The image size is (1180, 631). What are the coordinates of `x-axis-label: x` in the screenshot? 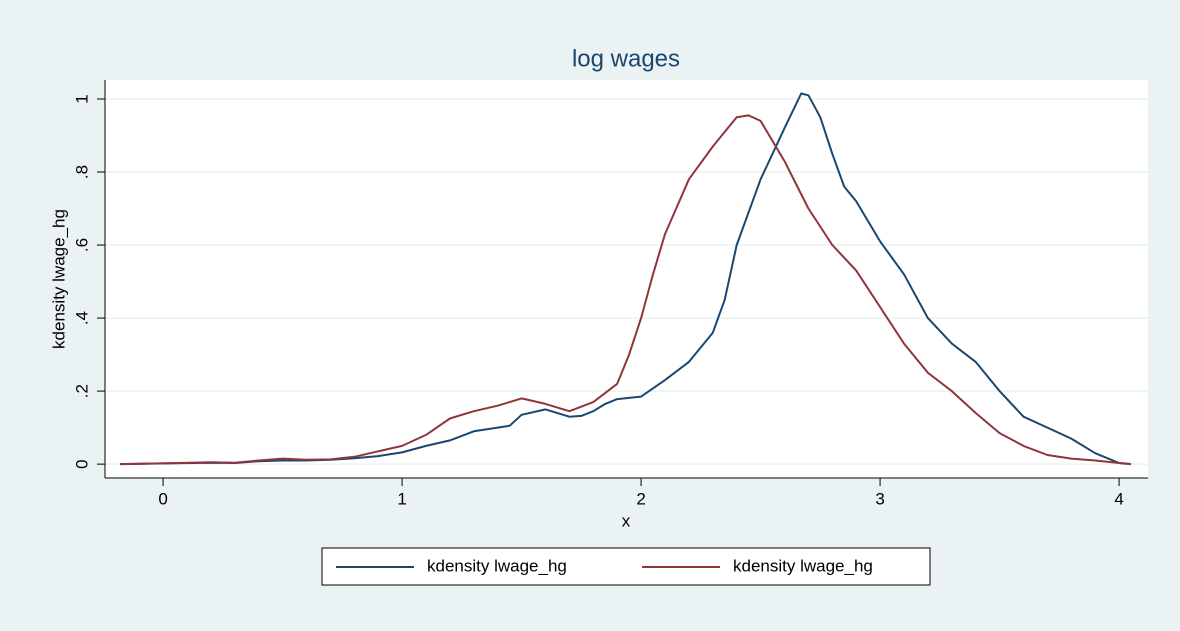 It's located at (626, 520).